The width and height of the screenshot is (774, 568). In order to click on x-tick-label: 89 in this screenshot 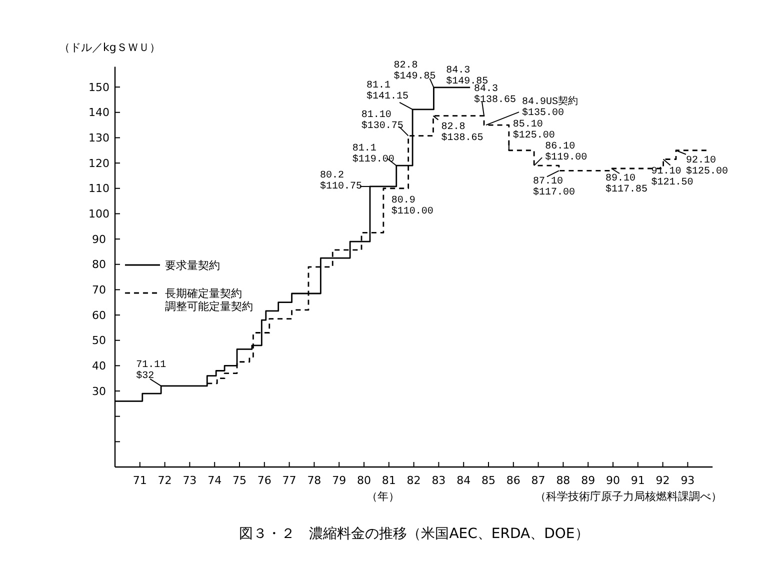, I will do `click(588, 480)`.